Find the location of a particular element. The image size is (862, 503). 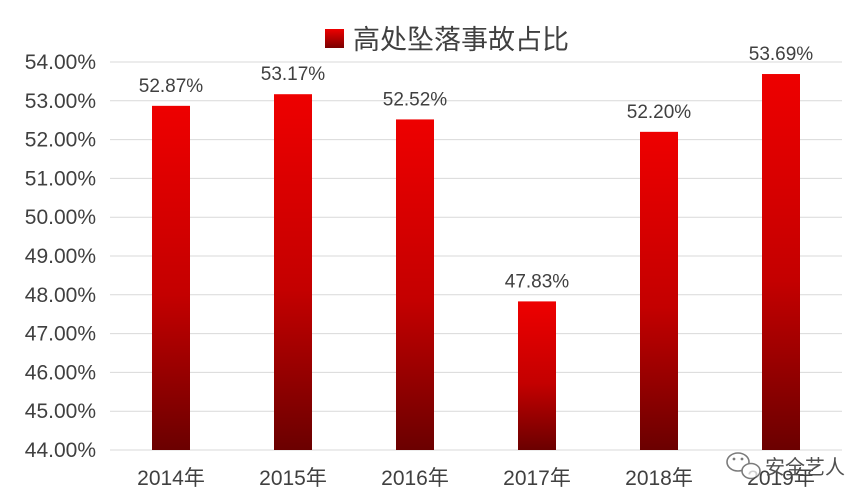

watermark: 安全艺人 is located at coordinates (785, 466).